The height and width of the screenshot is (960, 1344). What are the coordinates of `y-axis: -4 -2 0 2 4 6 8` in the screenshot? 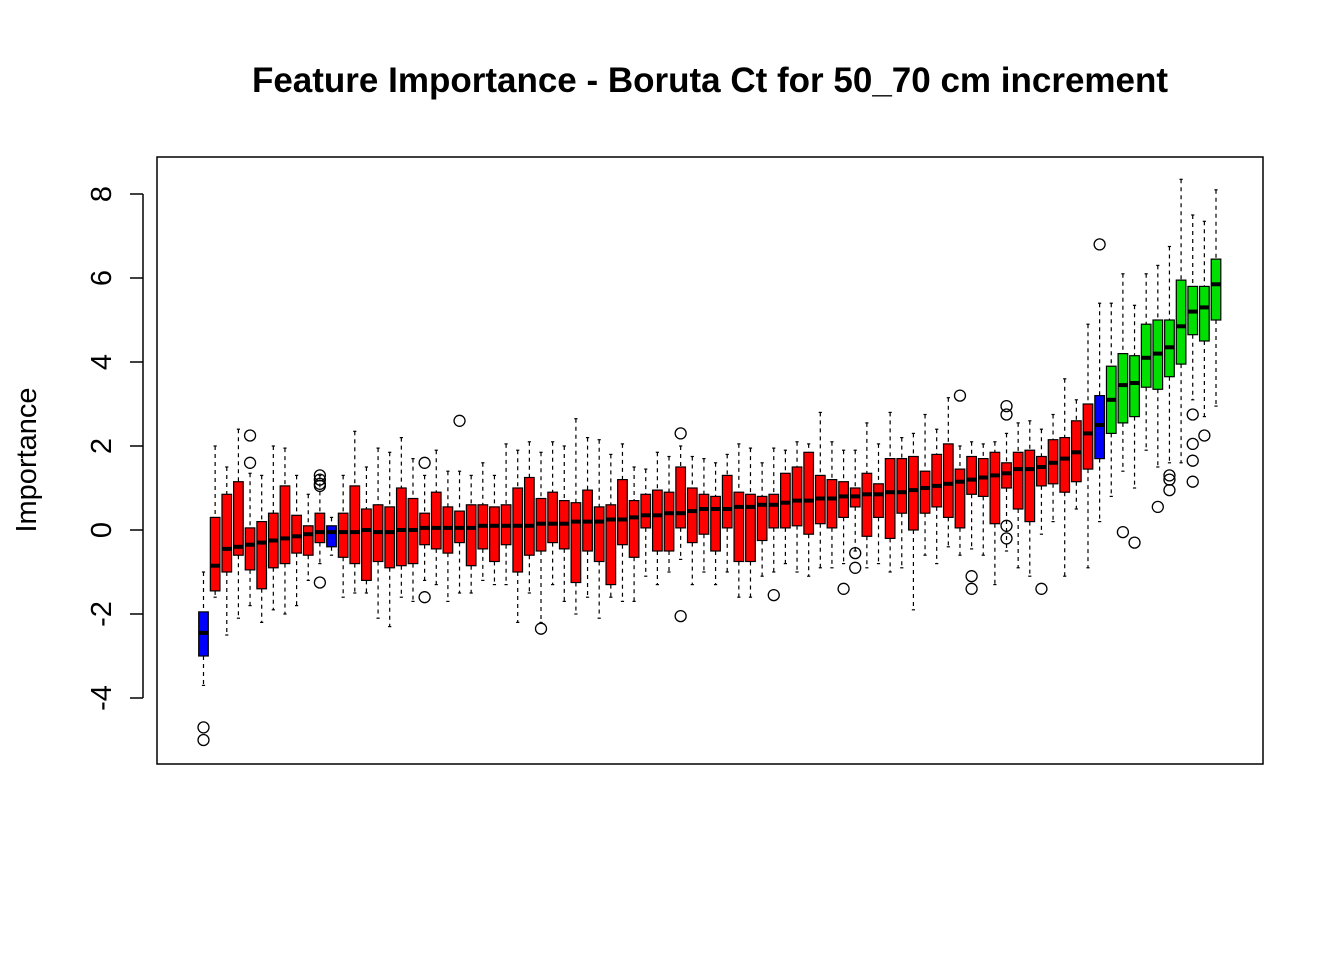 It's located at (115, 448).